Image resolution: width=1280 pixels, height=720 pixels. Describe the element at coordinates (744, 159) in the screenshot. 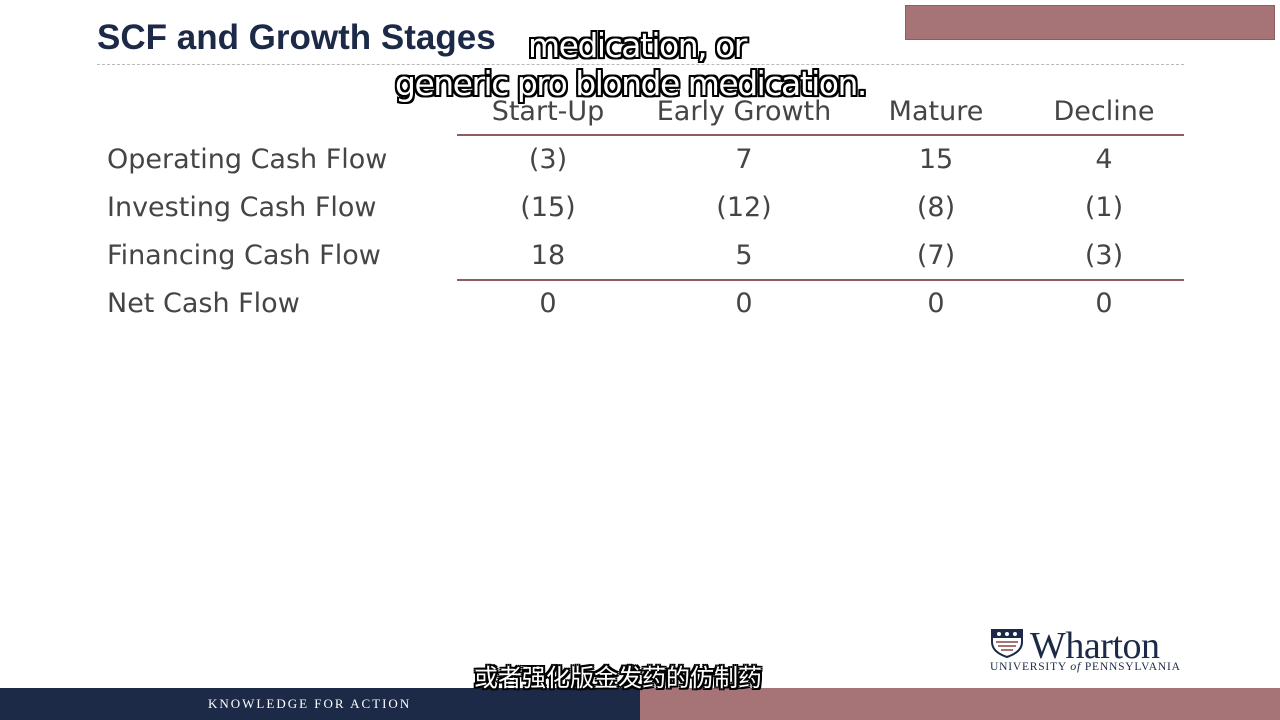

I see `table-cell: 7` at that location.